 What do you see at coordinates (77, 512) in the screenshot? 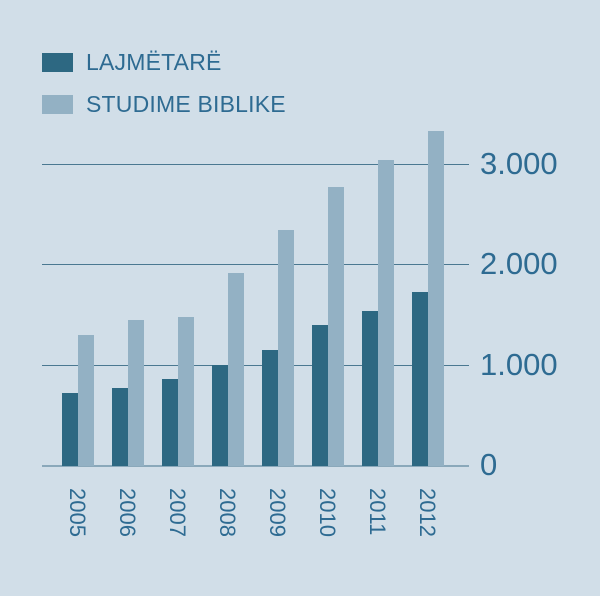
I see `x-tick-label: 2005` at bounding box center [77, 512].